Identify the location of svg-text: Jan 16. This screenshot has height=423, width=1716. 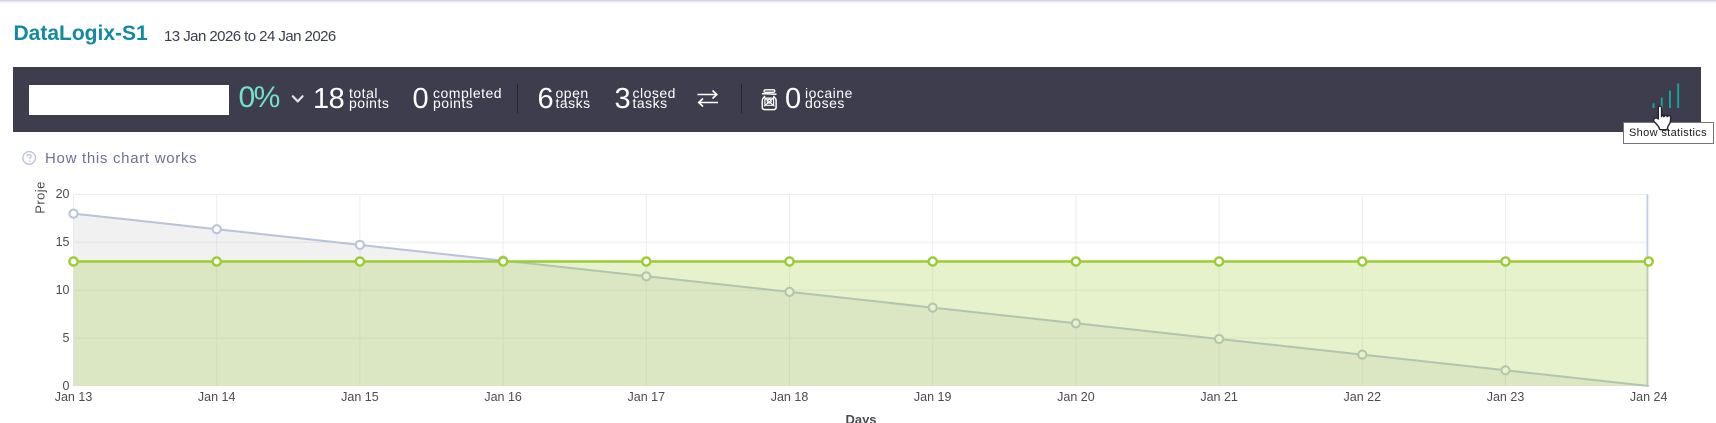
(503, 397).